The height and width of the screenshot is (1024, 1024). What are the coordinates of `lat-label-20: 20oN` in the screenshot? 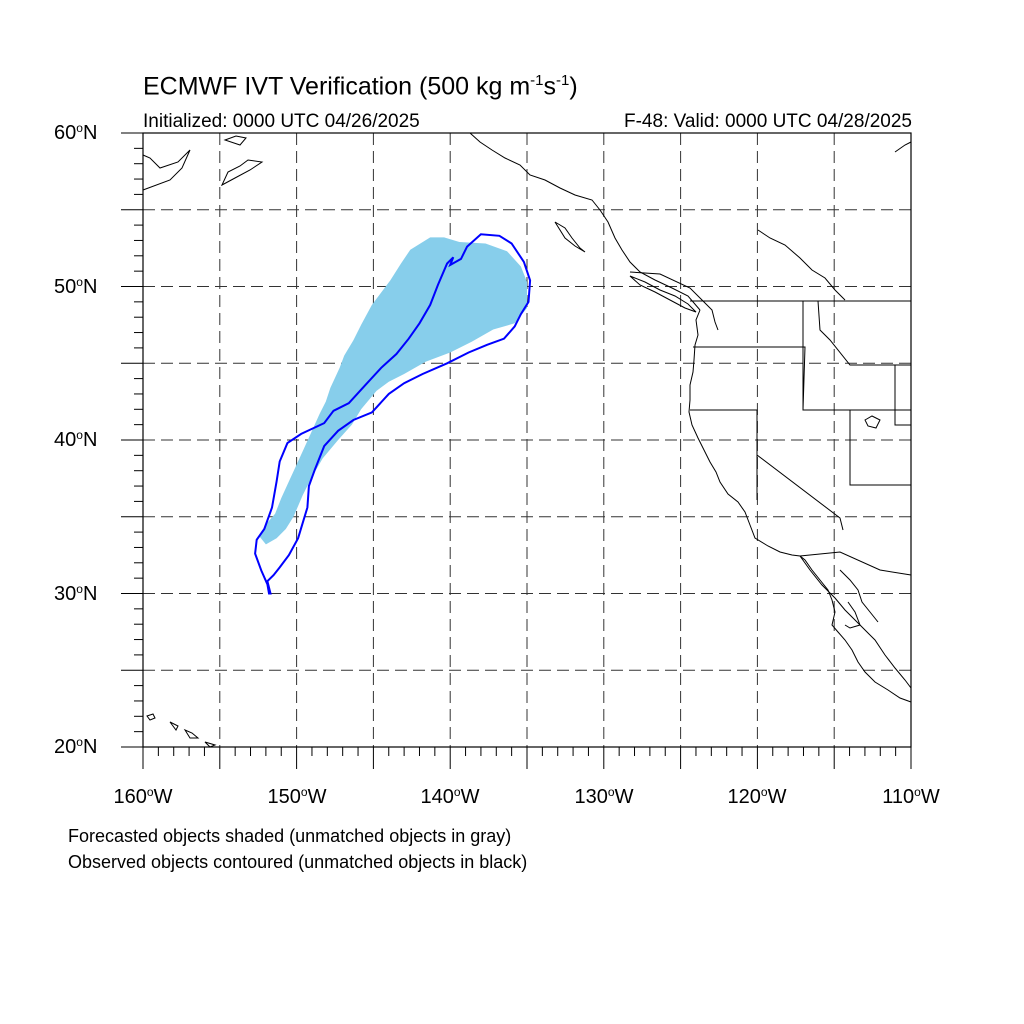 It's located at (76, 746).